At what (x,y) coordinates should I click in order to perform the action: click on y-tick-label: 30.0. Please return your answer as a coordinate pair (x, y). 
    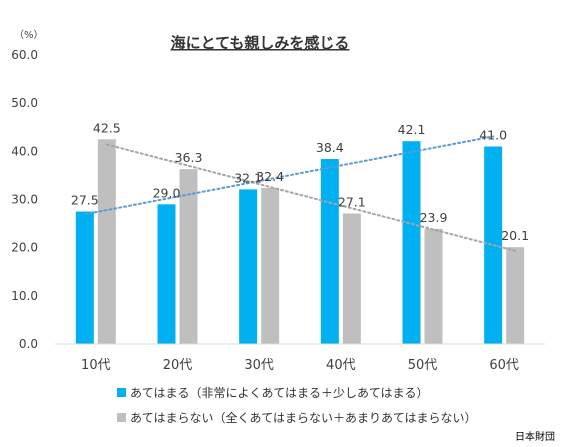
    Looking at the image, I should click on (24, 200).